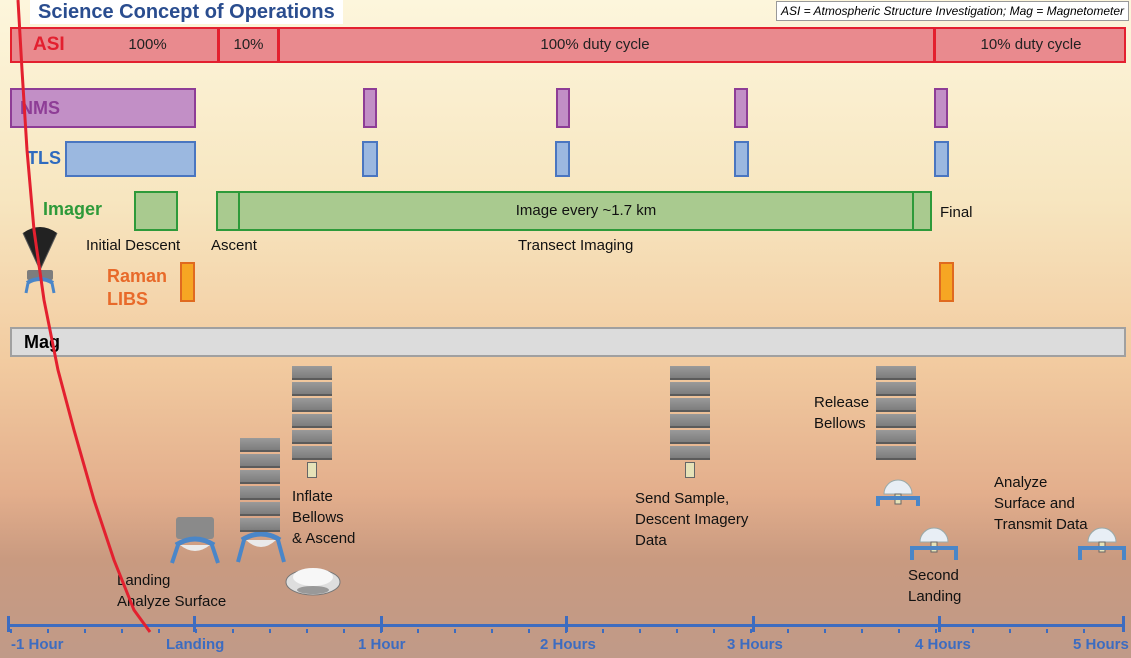  I want to click on ascent-label: Ascent, so click(234, 245).